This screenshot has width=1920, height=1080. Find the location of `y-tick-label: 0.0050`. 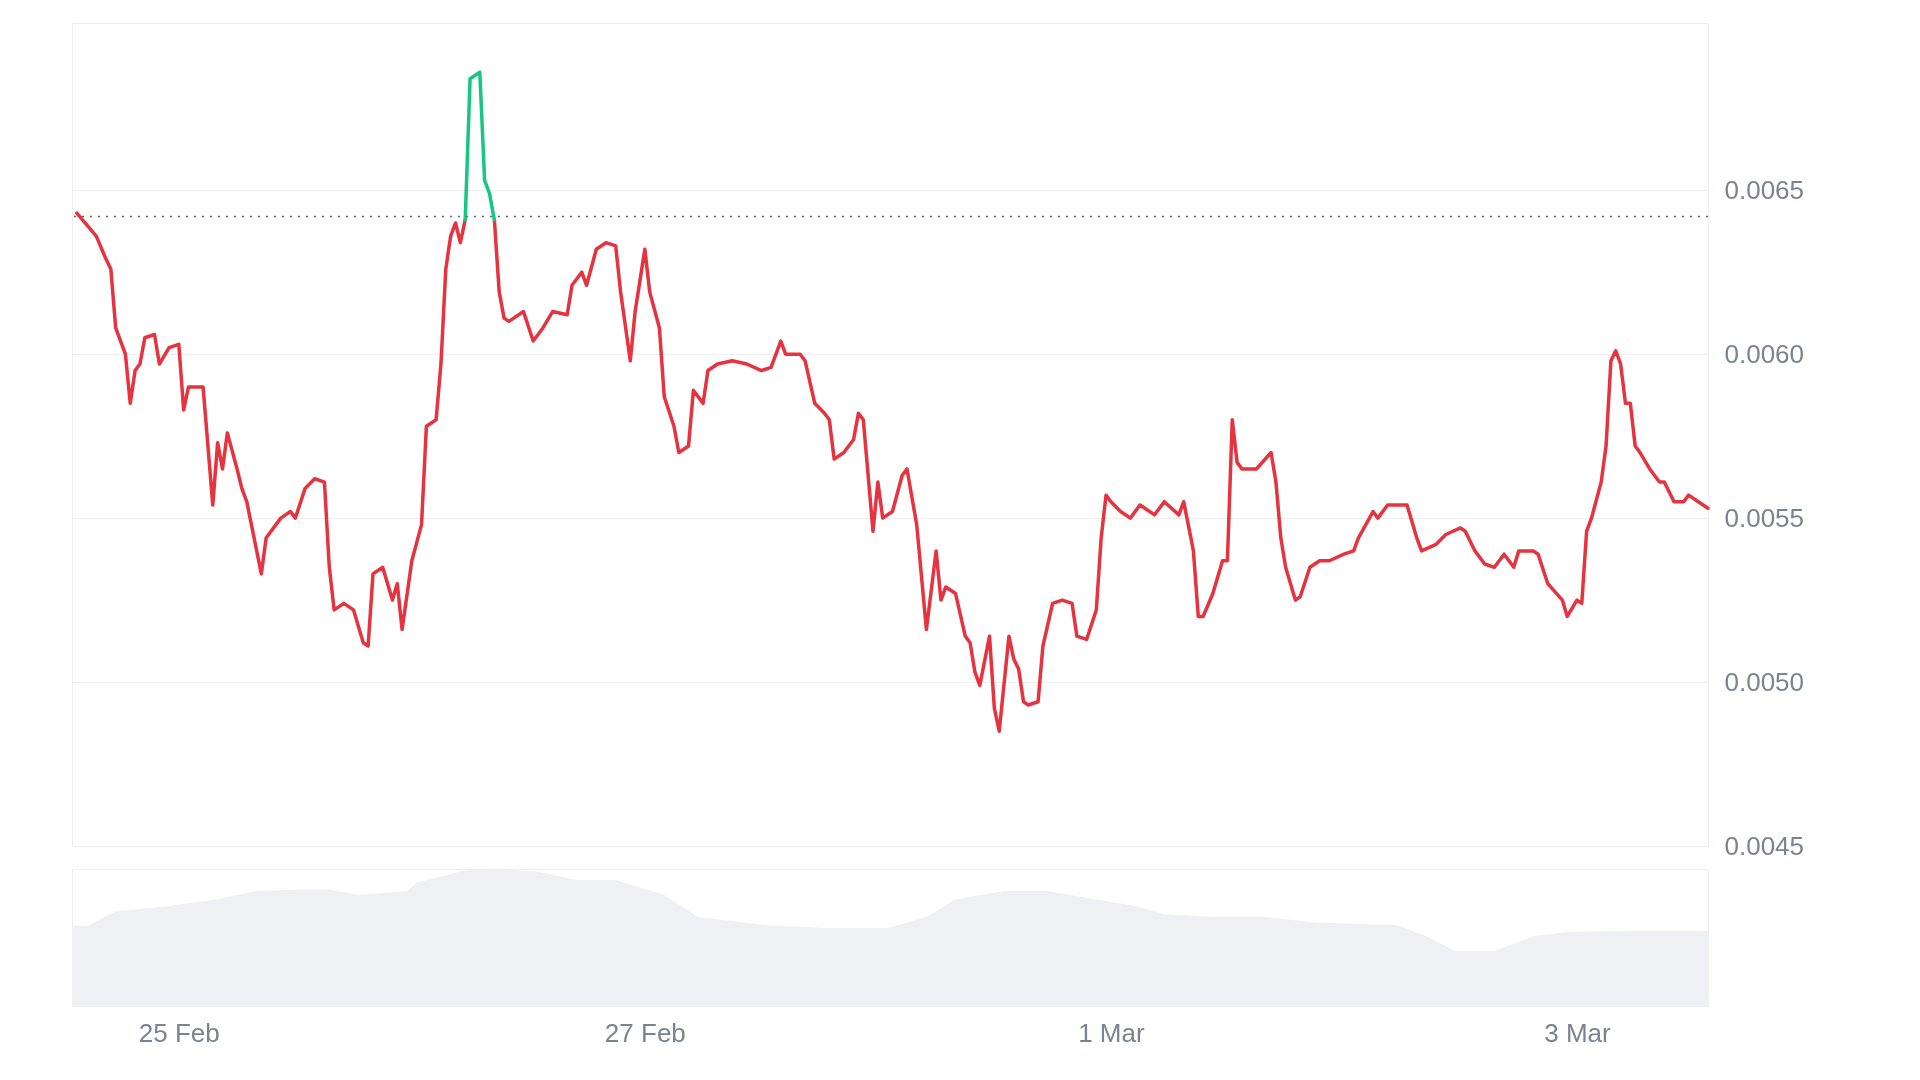

y-tick-label: 0.0050 is located at coordinates (1764, 681).